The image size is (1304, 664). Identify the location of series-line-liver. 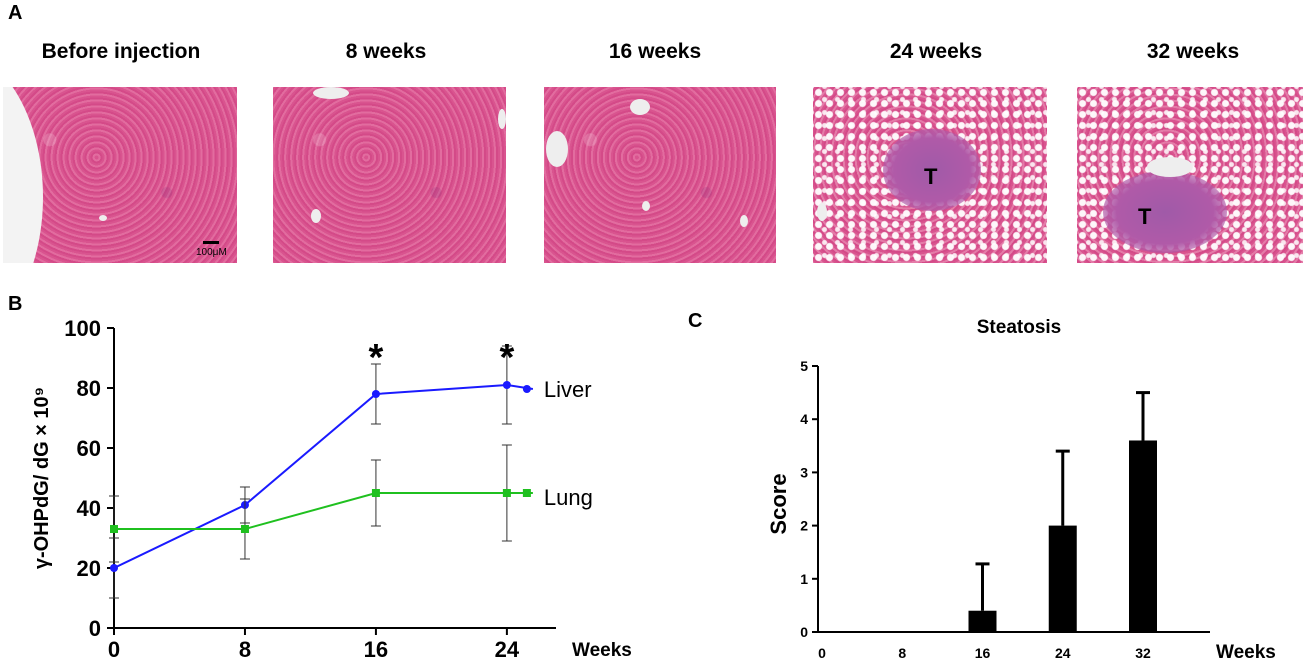
(310, 476).